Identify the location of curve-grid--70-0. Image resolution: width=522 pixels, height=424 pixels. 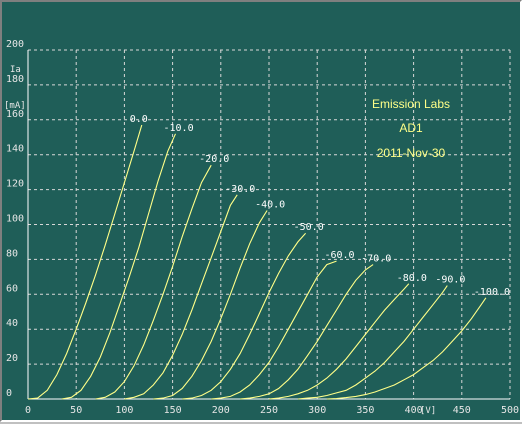
(307, 332).